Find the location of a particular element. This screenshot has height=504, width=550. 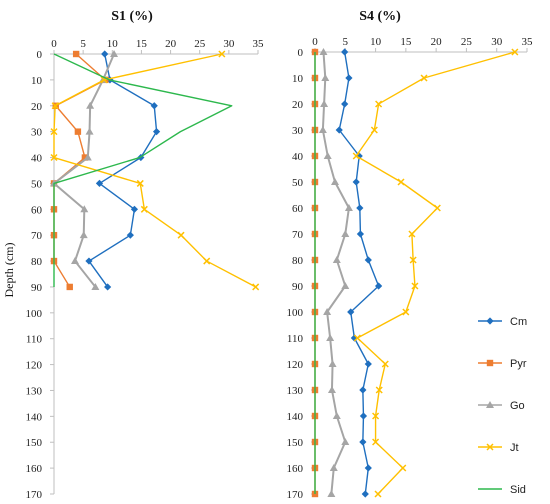

s1-line-go is located at coordinates (84, 170).